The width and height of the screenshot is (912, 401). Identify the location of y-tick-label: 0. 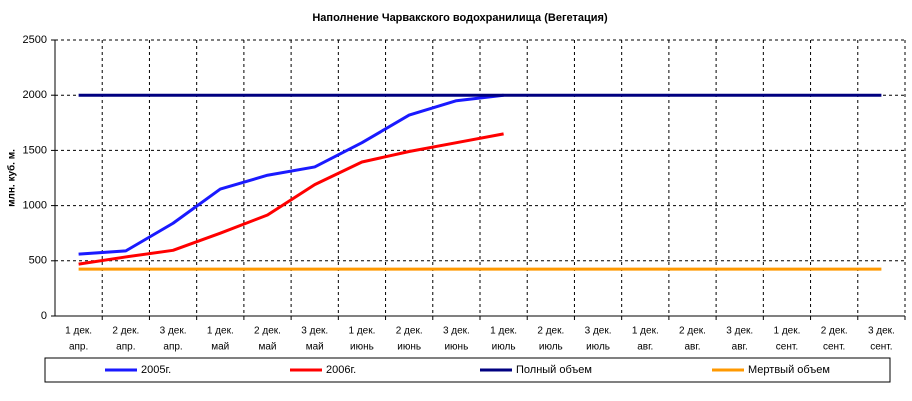
(44, 316).